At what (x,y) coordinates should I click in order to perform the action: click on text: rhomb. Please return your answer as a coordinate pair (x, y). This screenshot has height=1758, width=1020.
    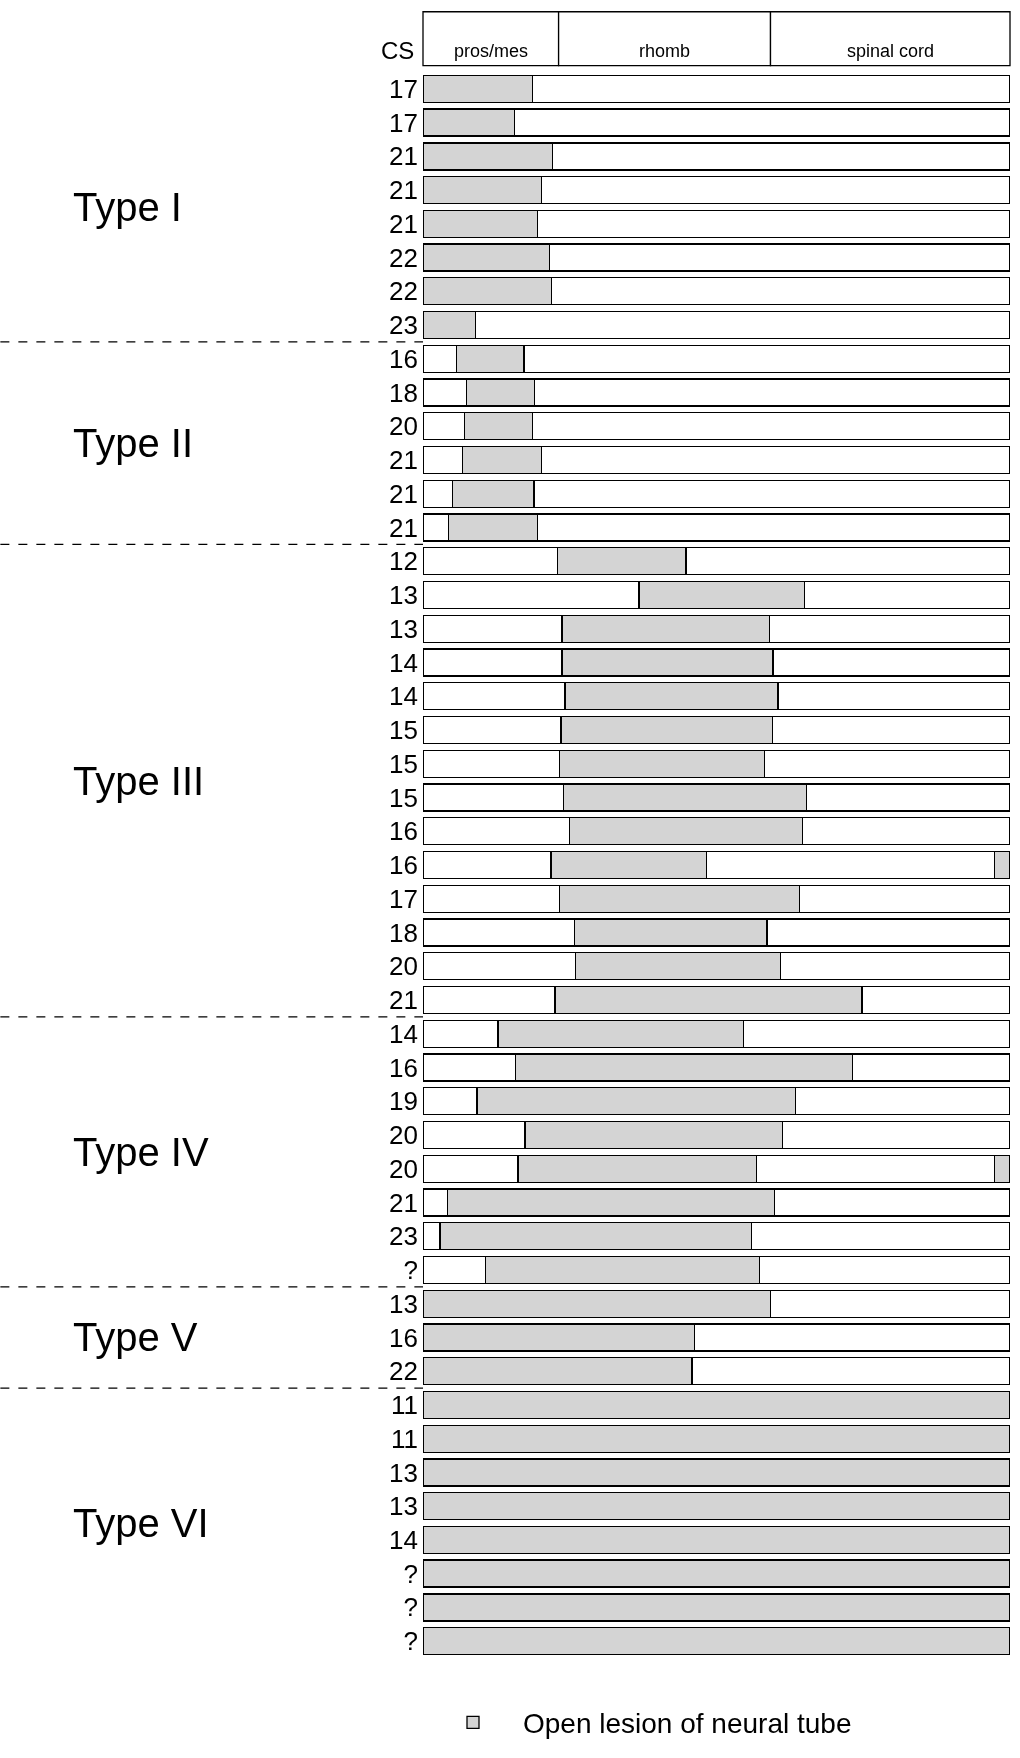
    Looking at the image, I should click on (665, 51).